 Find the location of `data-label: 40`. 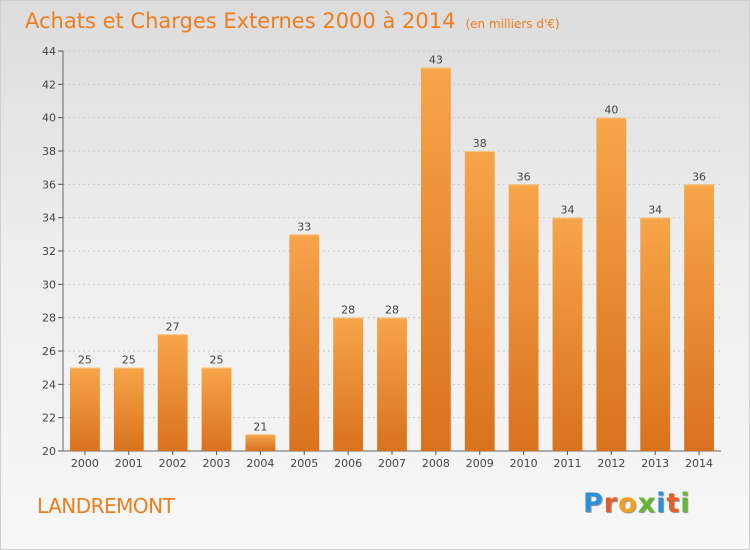

data-label: 40 is located at coordinates (611, 110).